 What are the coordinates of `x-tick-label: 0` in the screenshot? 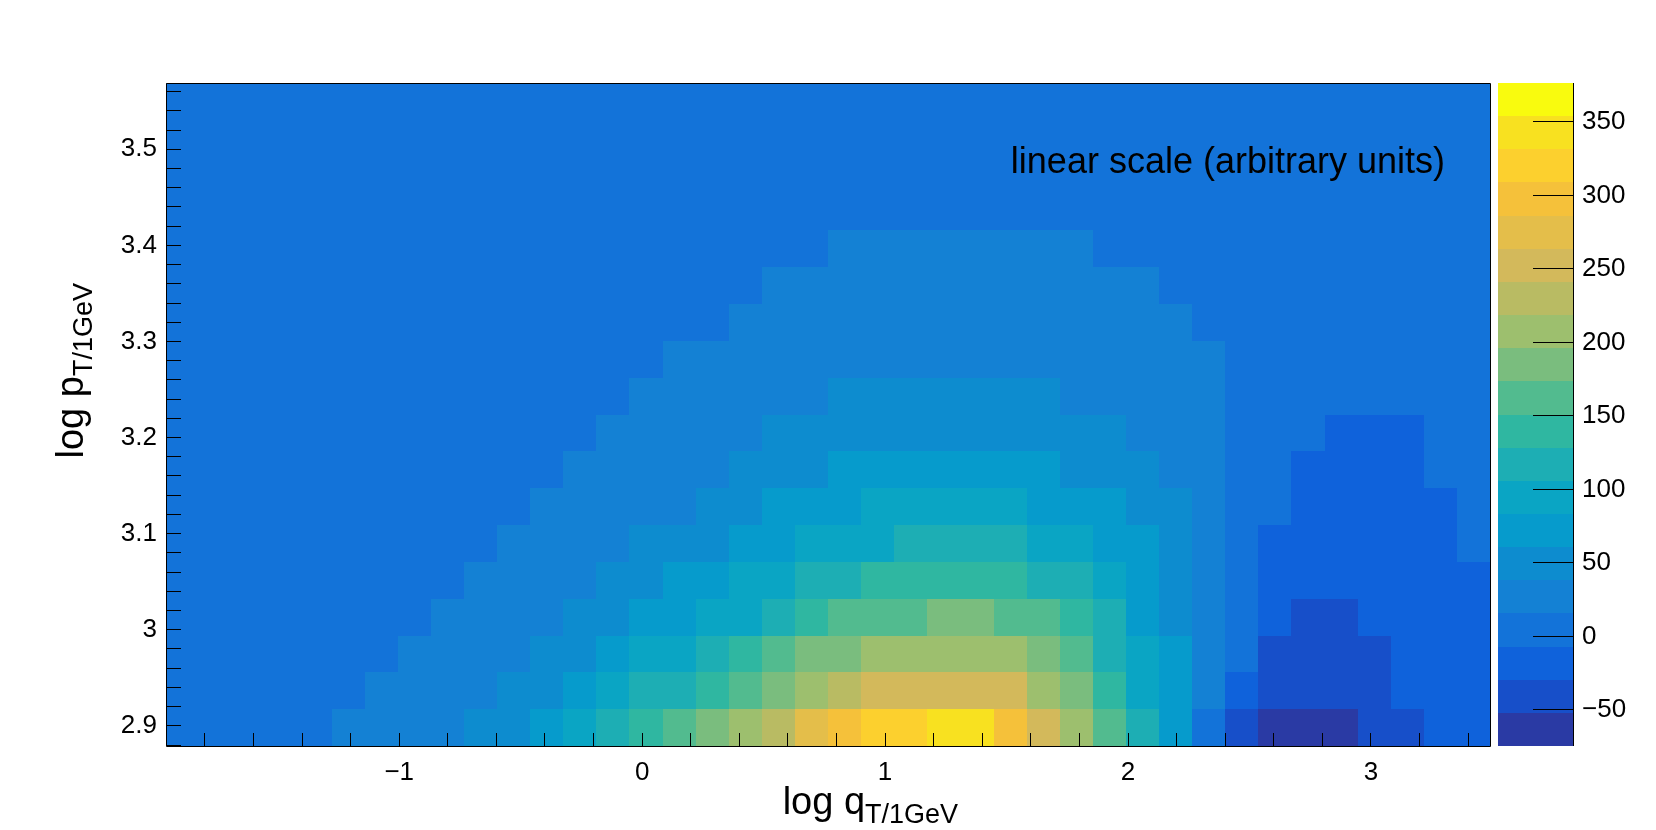 It's located at (642, 770).